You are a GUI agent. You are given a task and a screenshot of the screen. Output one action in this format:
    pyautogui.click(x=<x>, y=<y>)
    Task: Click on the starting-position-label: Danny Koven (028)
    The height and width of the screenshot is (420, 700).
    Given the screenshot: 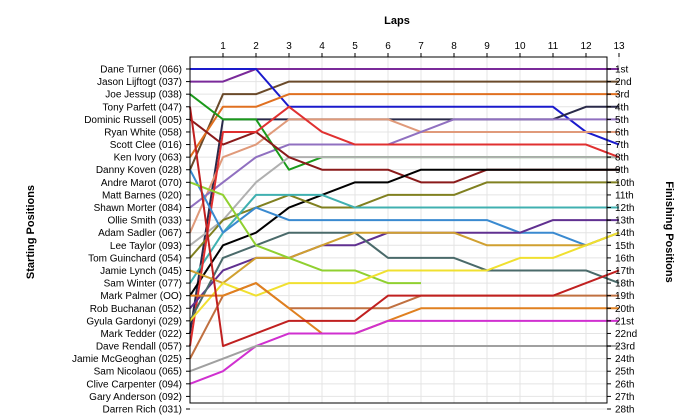 What is the action you would take?
    pyautogui.click(x=139, y=170)
    